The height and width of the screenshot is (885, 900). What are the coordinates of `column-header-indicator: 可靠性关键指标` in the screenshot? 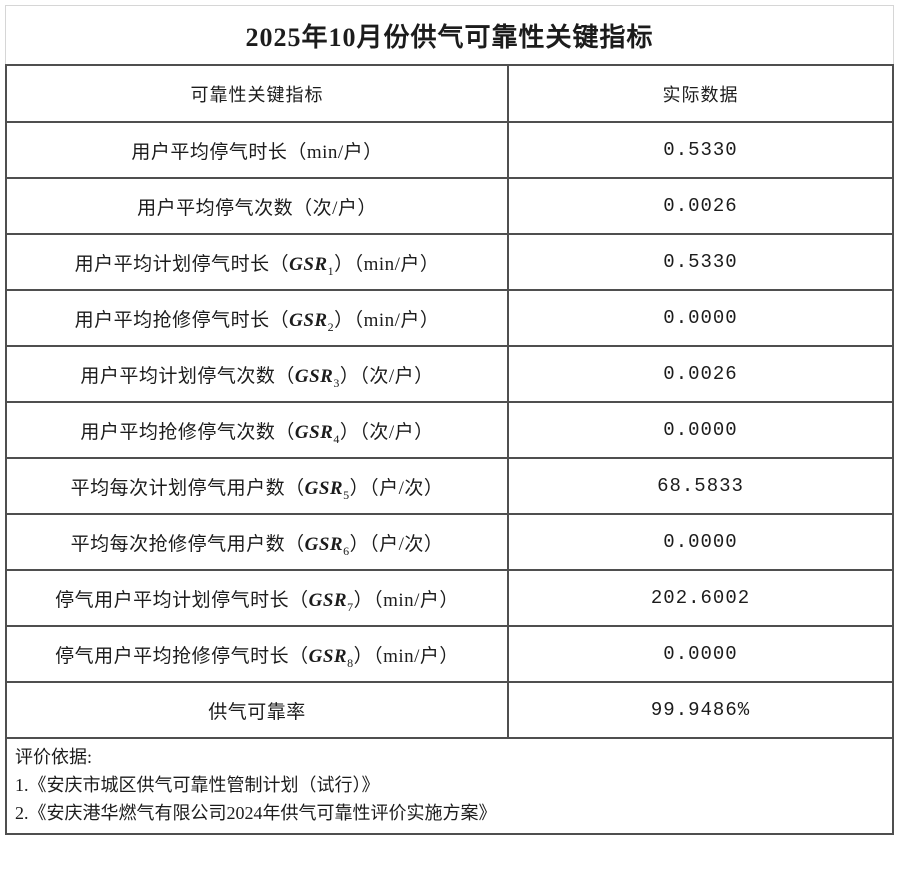 It's located at (257, 93).